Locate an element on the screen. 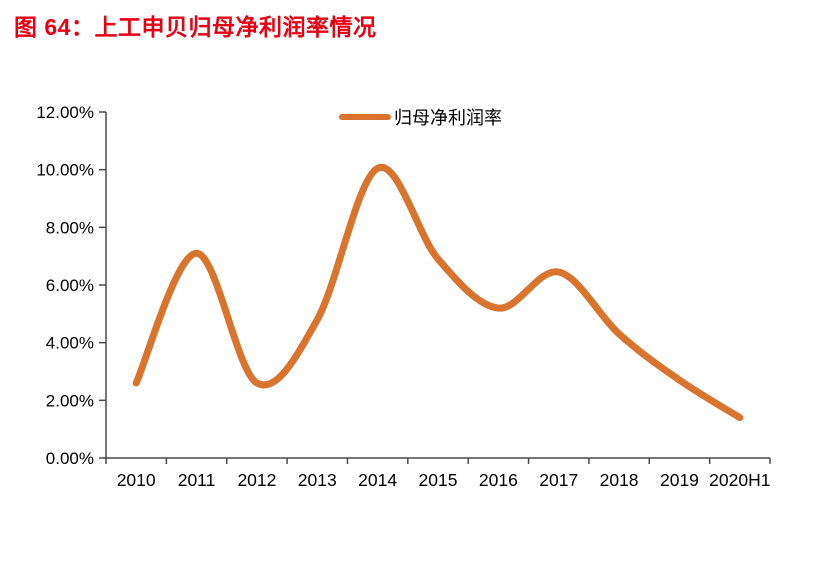  y-axis-tick-label: 10.00% is located at coordinates (65, 170).